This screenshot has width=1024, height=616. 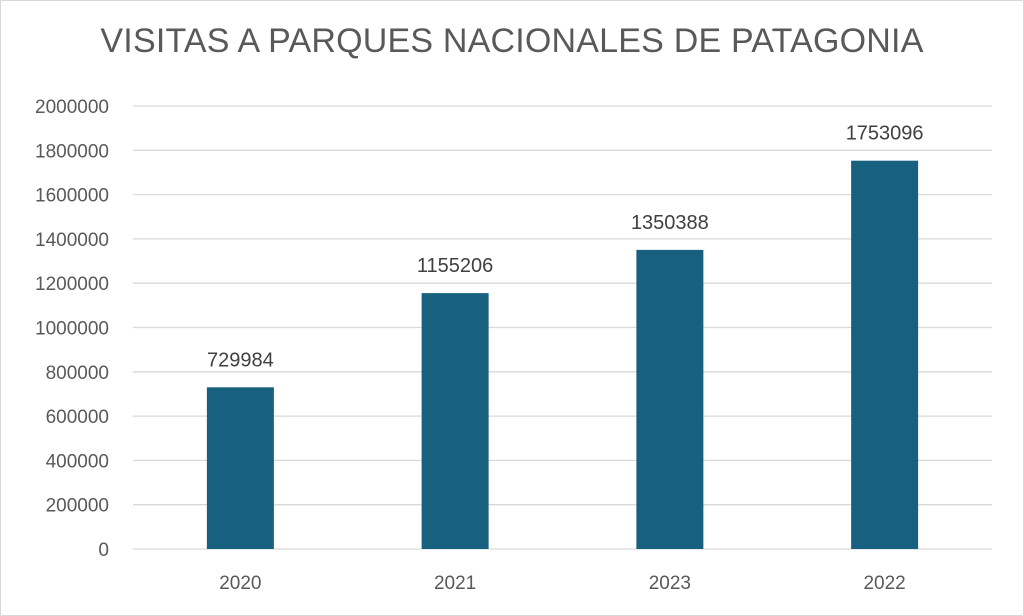 What do you see at coordinates (240, 468) in the screenshot?
I see `bar-2020` at bounding box center [240, 468].